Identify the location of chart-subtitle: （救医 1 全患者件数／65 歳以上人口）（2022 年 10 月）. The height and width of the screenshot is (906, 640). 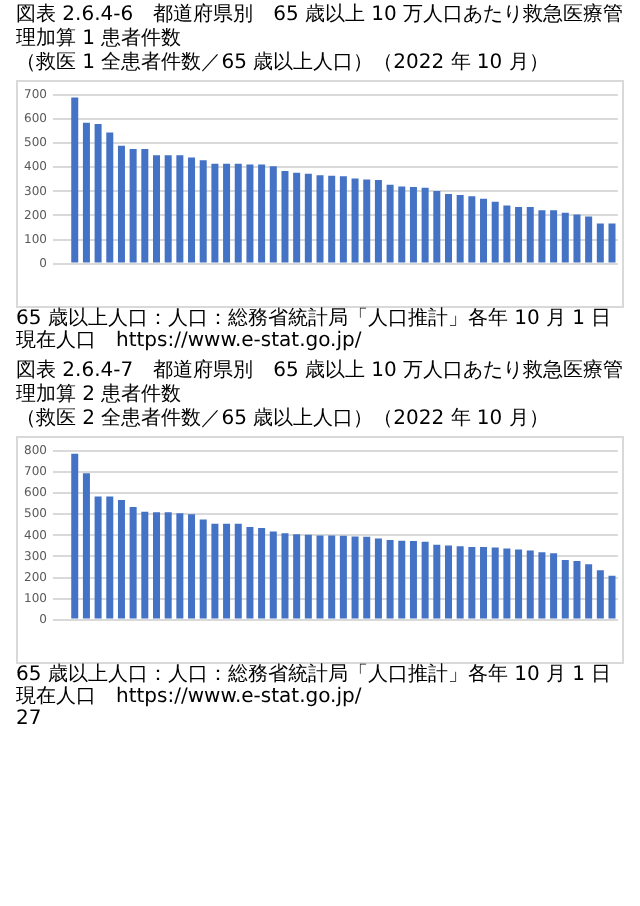
(283, 64).